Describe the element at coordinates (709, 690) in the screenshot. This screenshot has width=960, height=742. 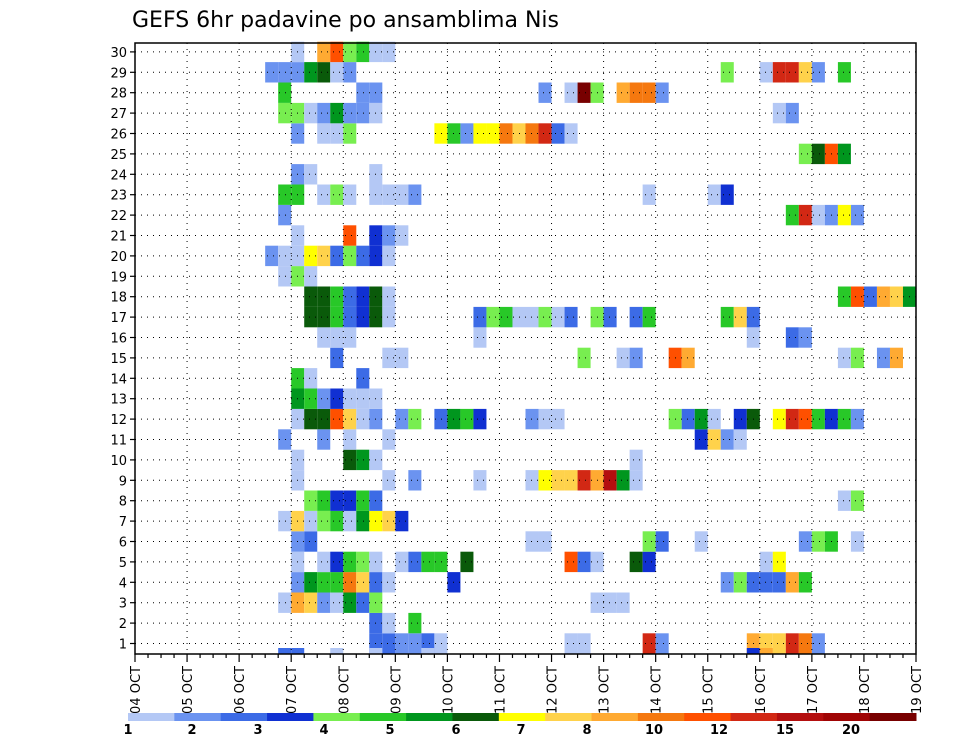
I see `x-tick-label: 15 OCT` at that location.